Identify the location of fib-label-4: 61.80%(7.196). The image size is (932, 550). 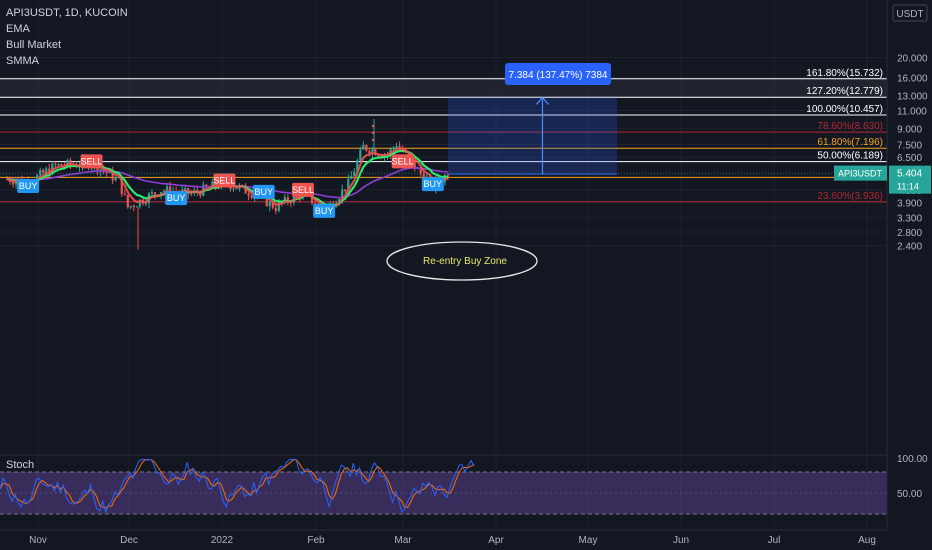
(850, 142).